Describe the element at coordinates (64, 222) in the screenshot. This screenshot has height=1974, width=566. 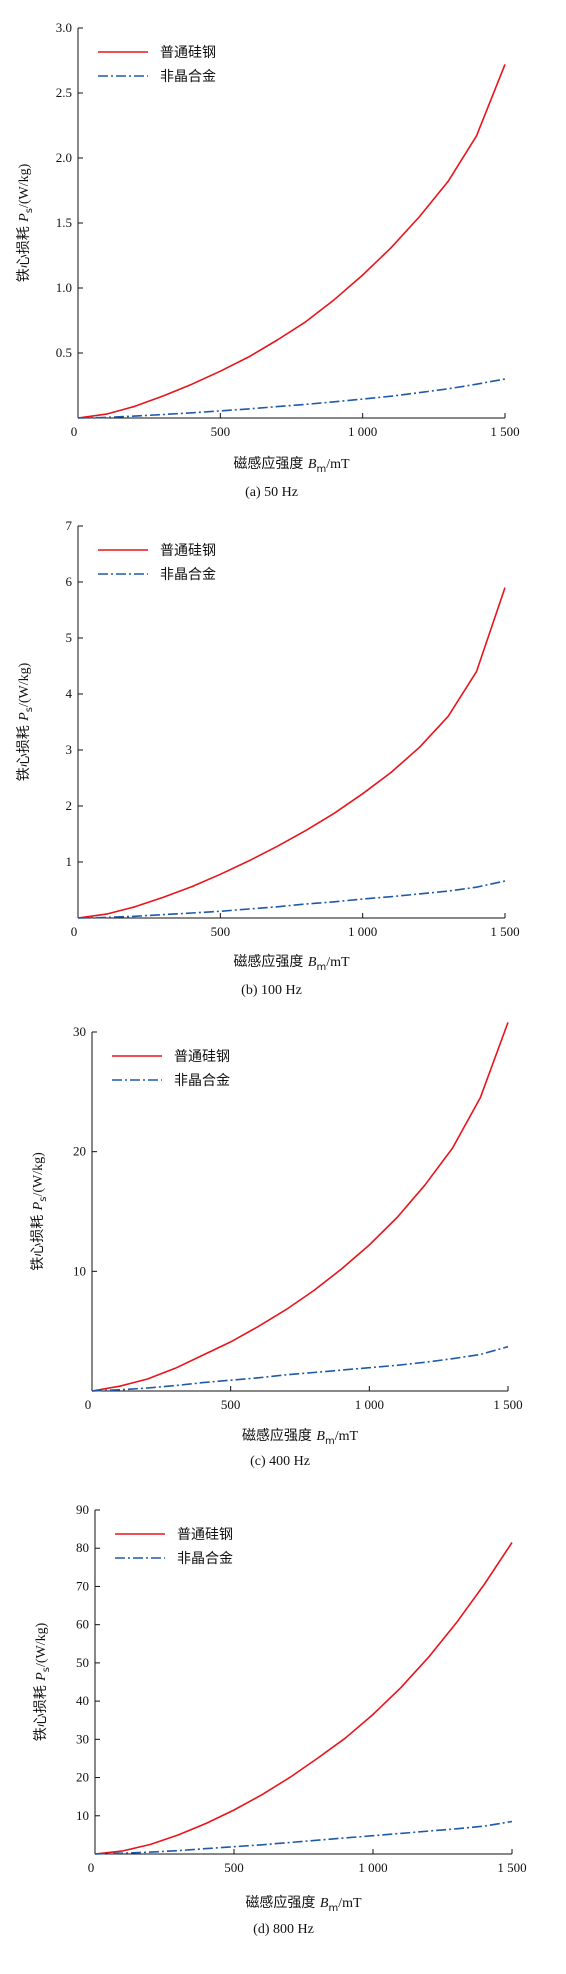
I see `y-tick-label: 1.5` at that location.